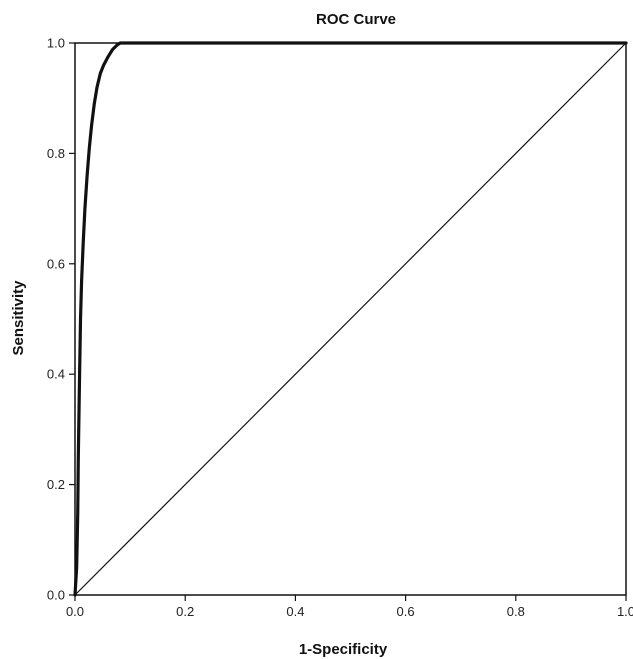  I want to click on y-axis-label: Sensitivity, so click(18, 318).